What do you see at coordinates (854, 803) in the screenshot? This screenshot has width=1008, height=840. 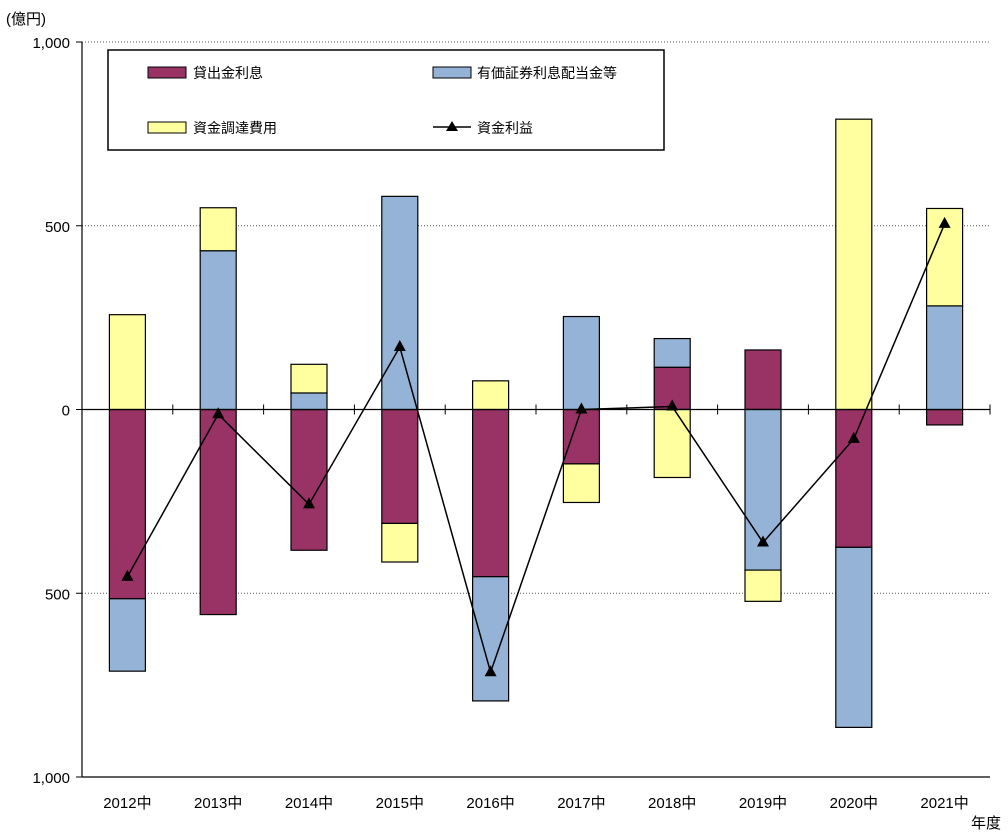 I see `x-tick-label: 2020中` at bounding box center [854, 803].